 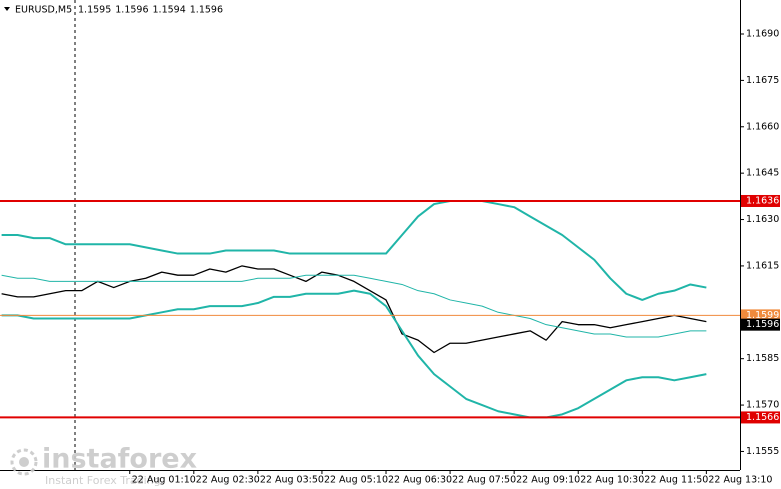 I want to click on series-line, so click(x=354, y=306).